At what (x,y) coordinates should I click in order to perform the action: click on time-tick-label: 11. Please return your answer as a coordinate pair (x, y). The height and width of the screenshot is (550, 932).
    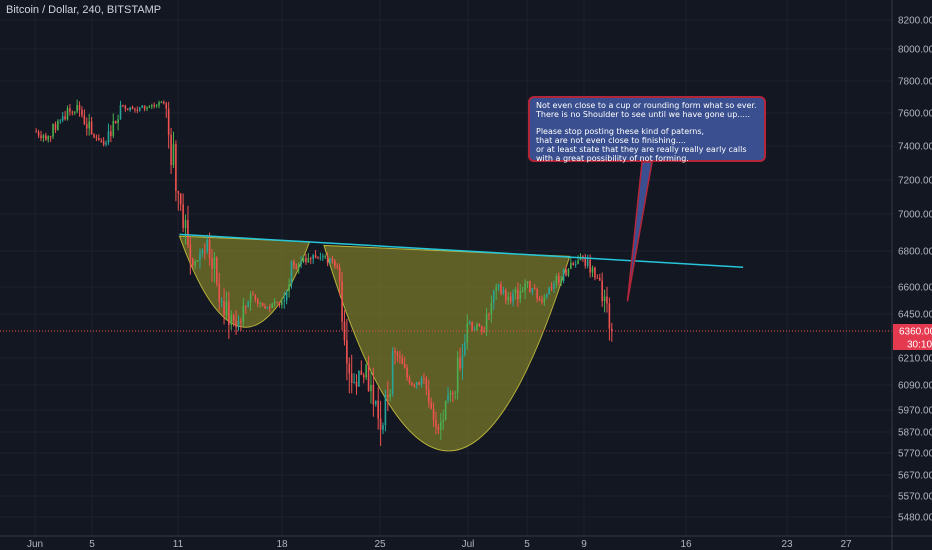
    Looking at the image, I should click on (178, 544).